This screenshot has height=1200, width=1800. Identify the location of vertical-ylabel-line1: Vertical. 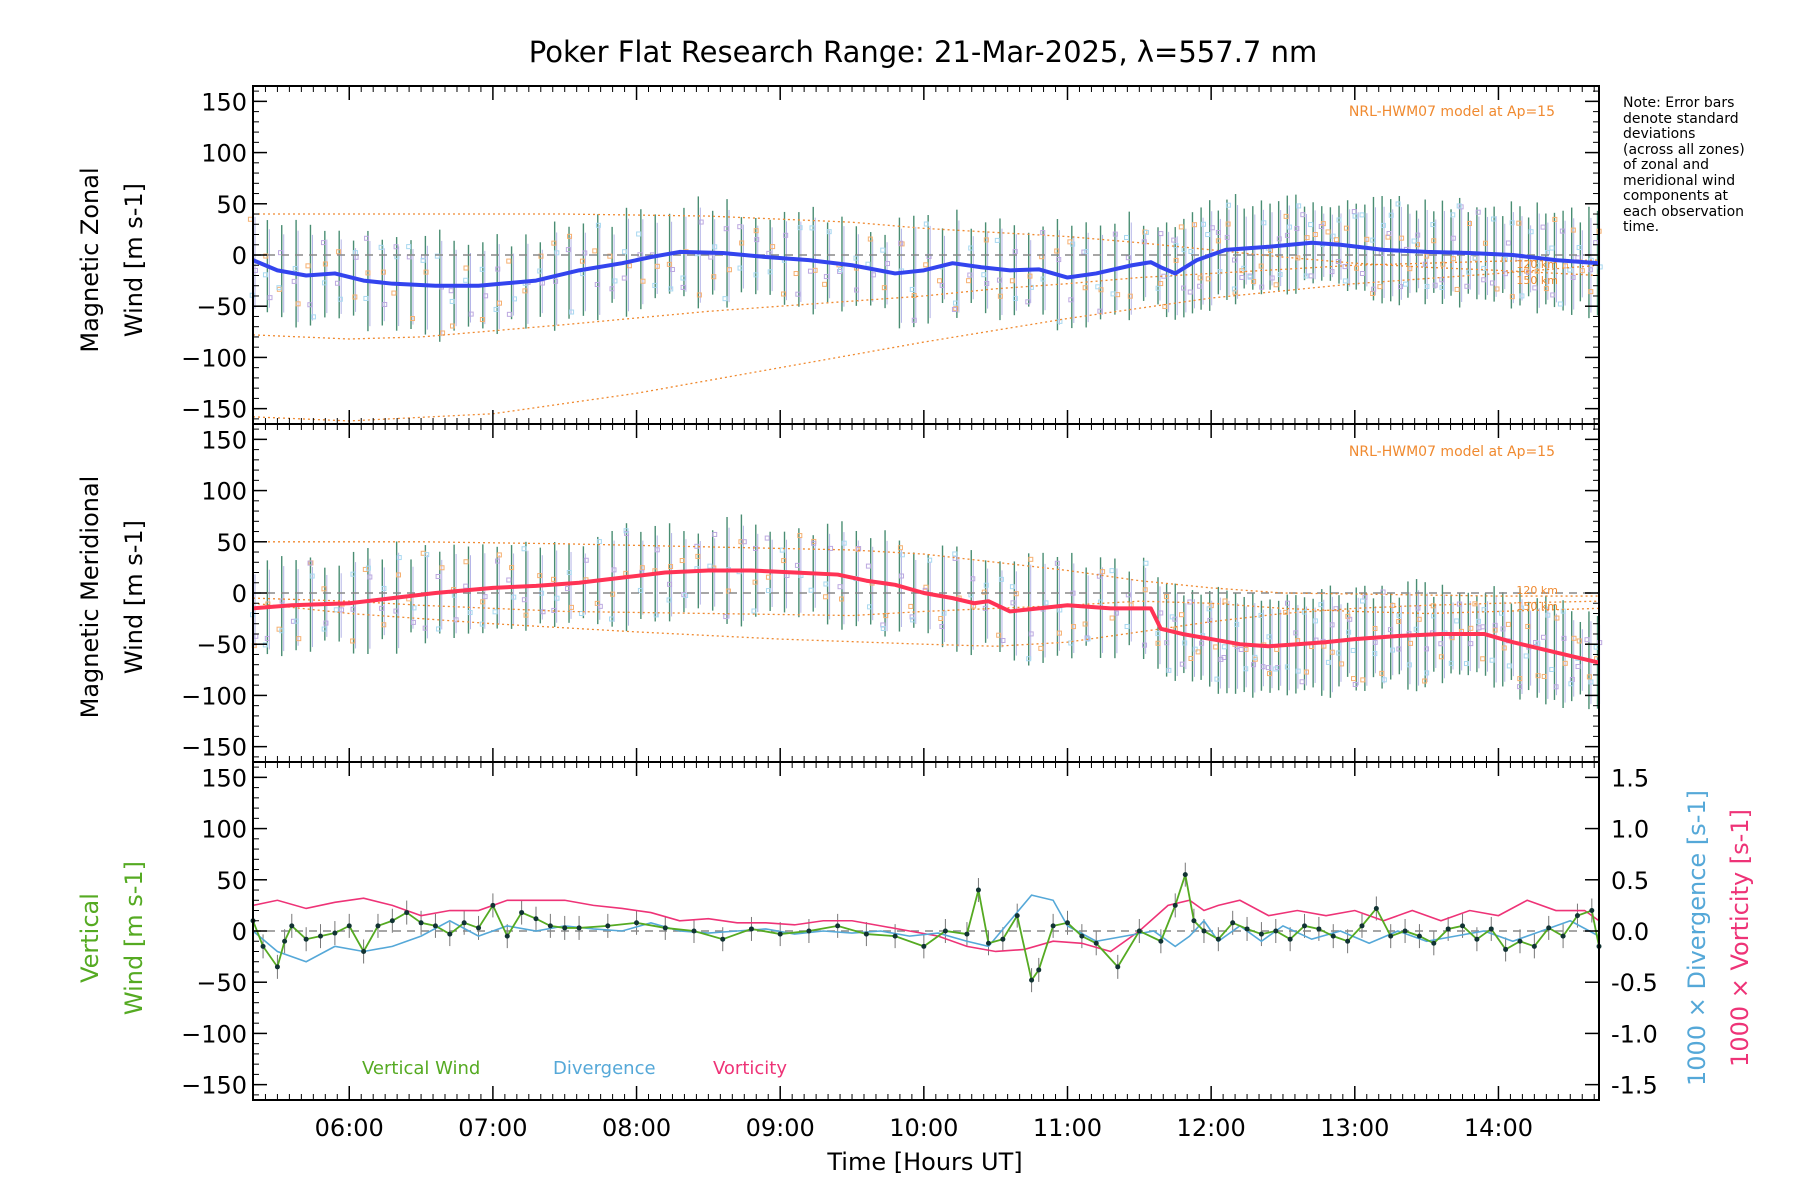
(90, 938).